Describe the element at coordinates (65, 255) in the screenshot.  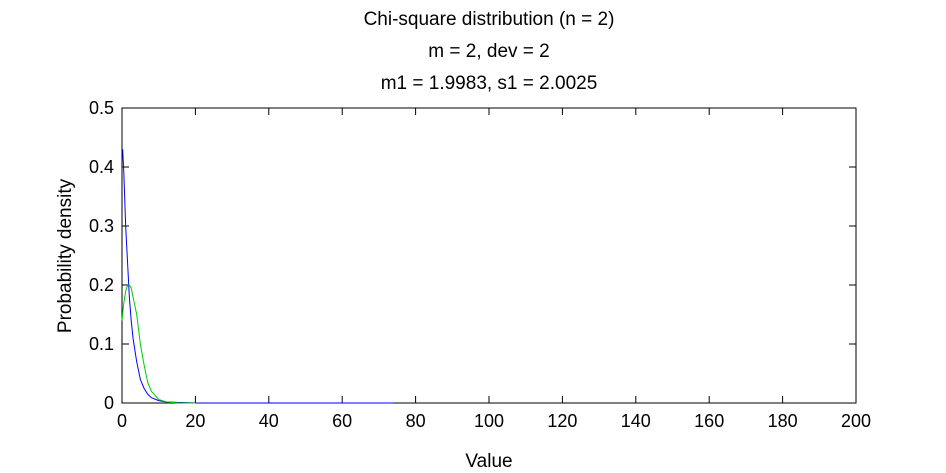
I see `y-axis-label: Probability density` at that location.